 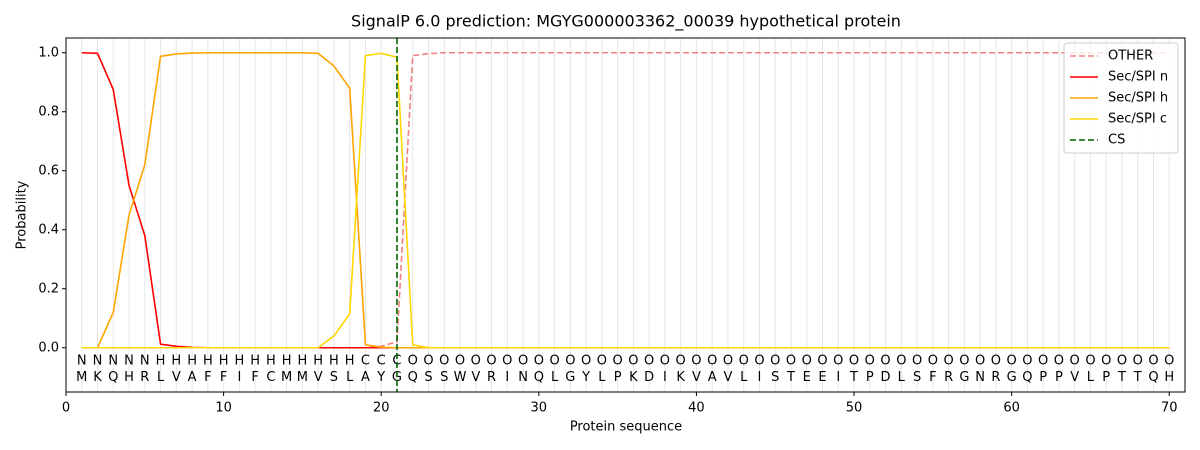 I want to click on y-tick-label: 0.8, so click(x=48, y=111).